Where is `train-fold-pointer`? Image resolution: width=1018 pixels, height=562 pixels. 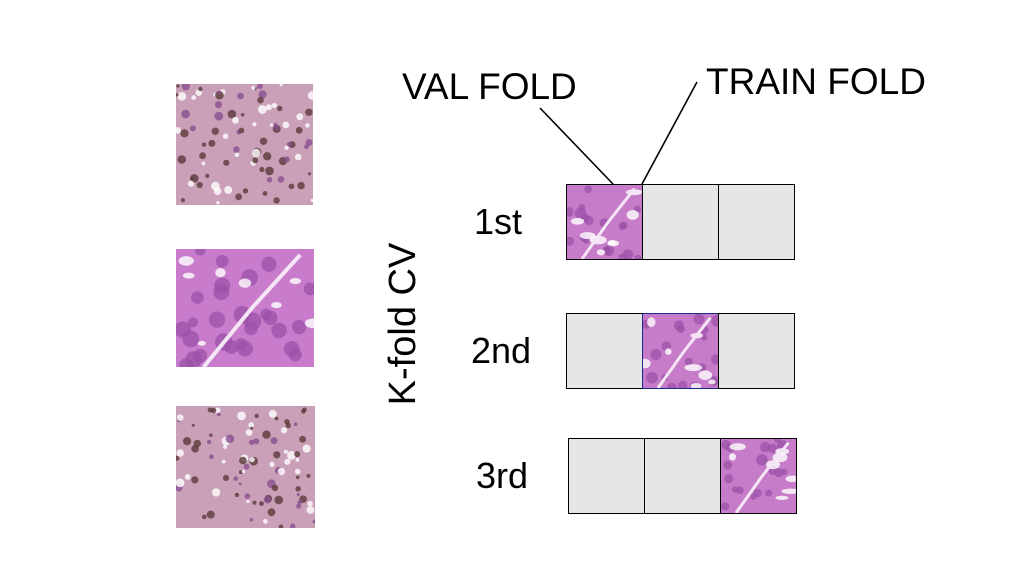 train-fold-pointer is located at coordinates (669, 133).